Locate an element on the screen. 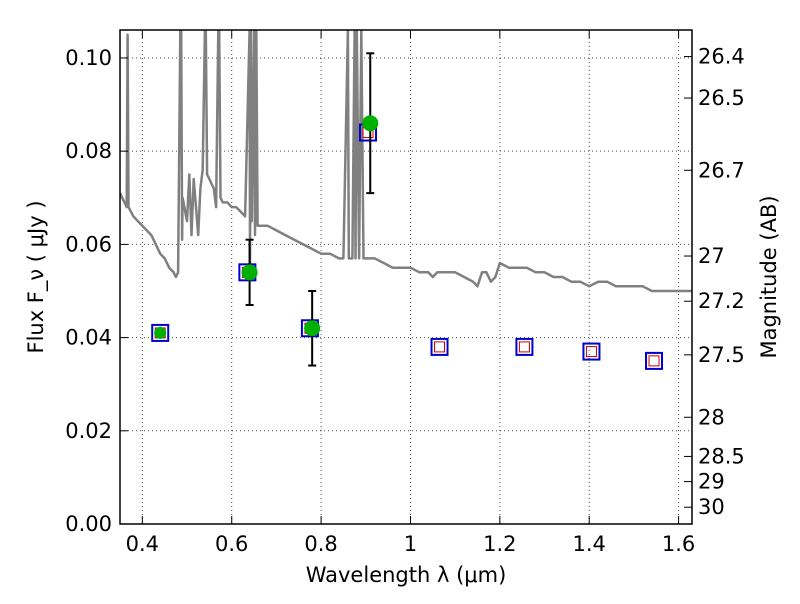 The width and height of the screenshot is (800, 604). y-tick-label: 0.10 is located at coordinates (88, 58).